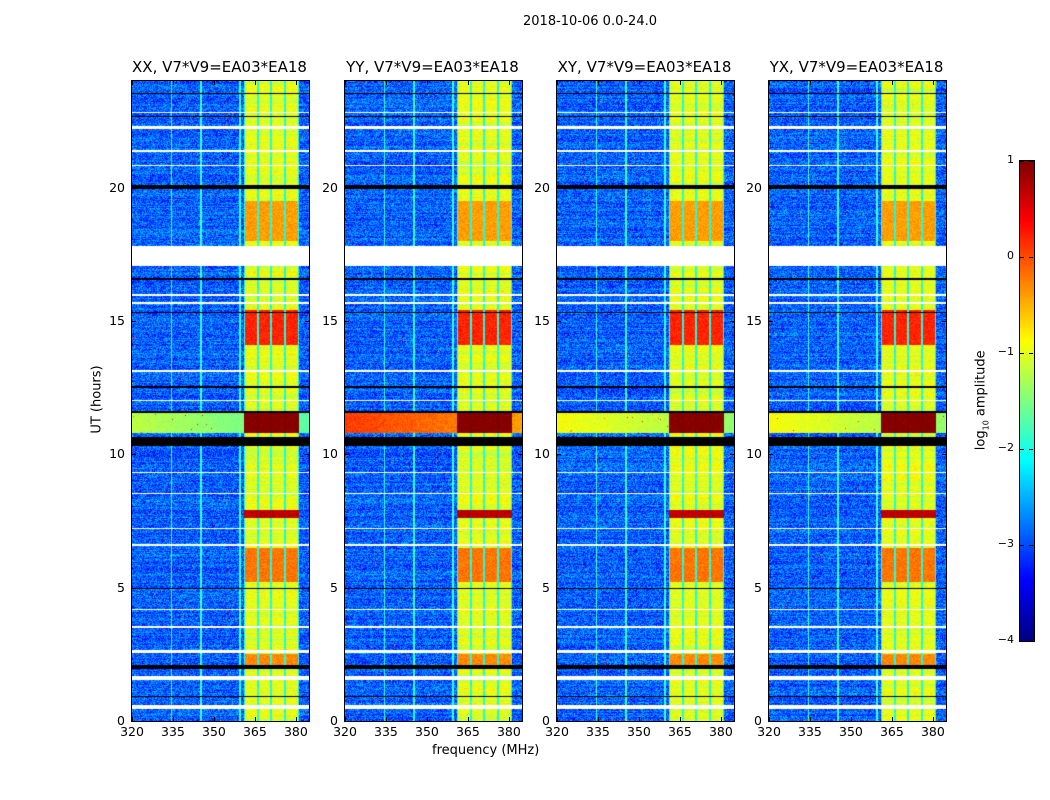 This screenshot has width=1050, height=800. I want to click on colorbar, so click(1027, 401).